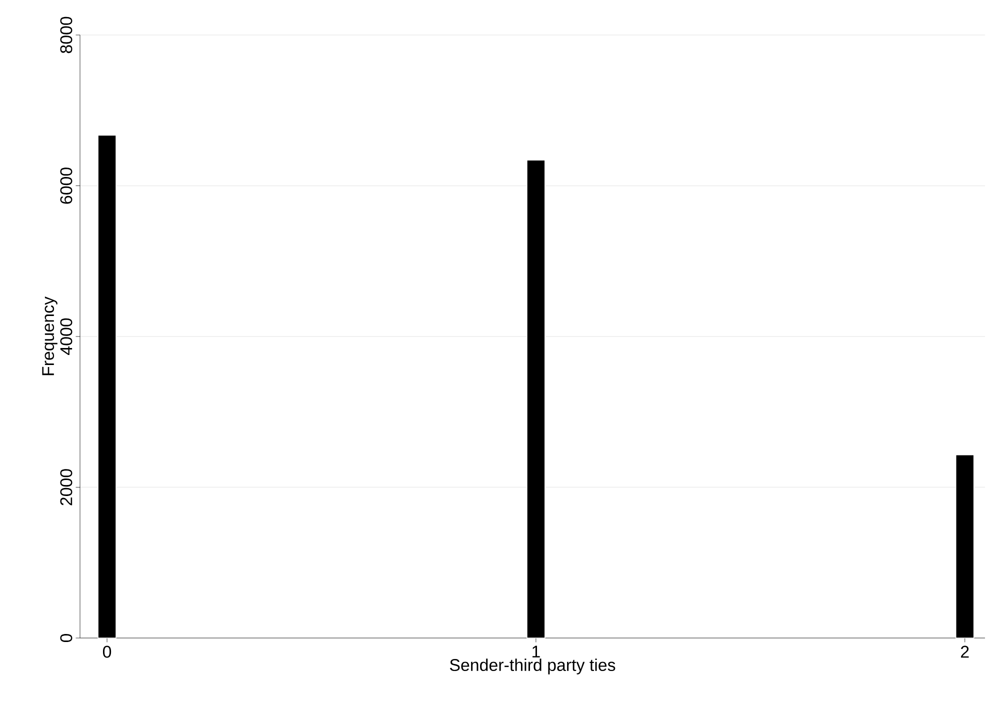  Describe the element at coordinates (66, 186) in the screenshot. I see `y-tick-label: 6000` at that location.